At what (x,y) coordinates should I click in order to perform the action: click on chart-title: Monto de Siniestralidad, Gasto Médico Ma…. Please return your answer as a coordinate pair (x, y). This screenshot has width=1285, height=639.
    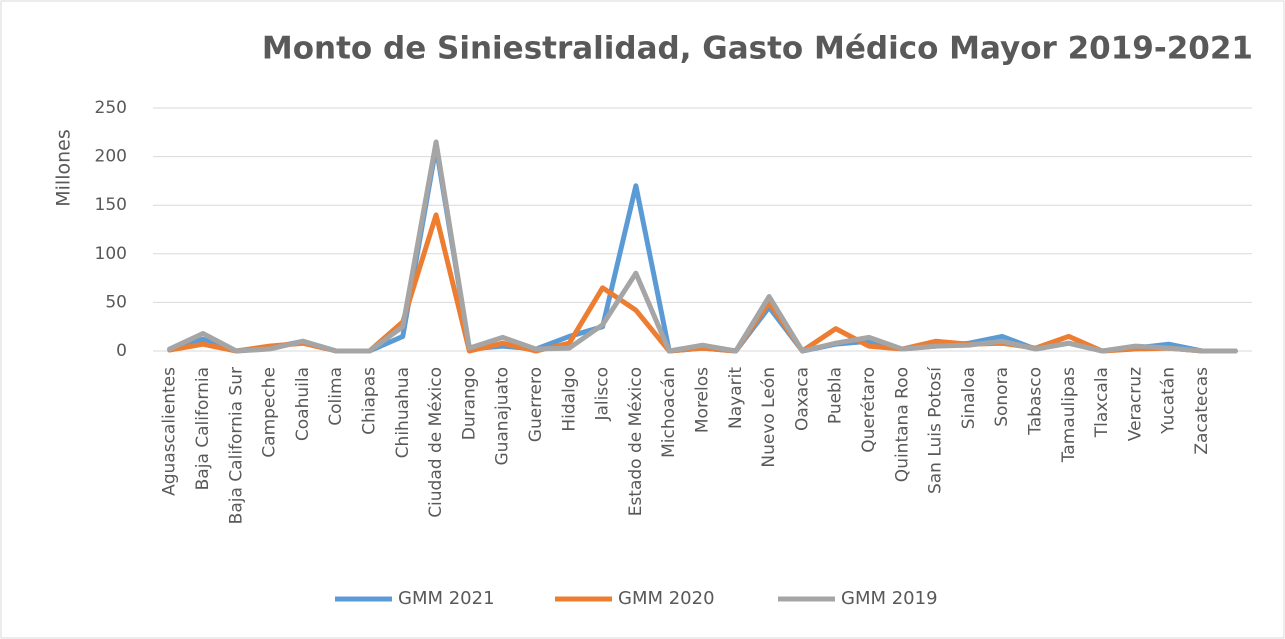
    Looking at the image, I should click on (757, 49).